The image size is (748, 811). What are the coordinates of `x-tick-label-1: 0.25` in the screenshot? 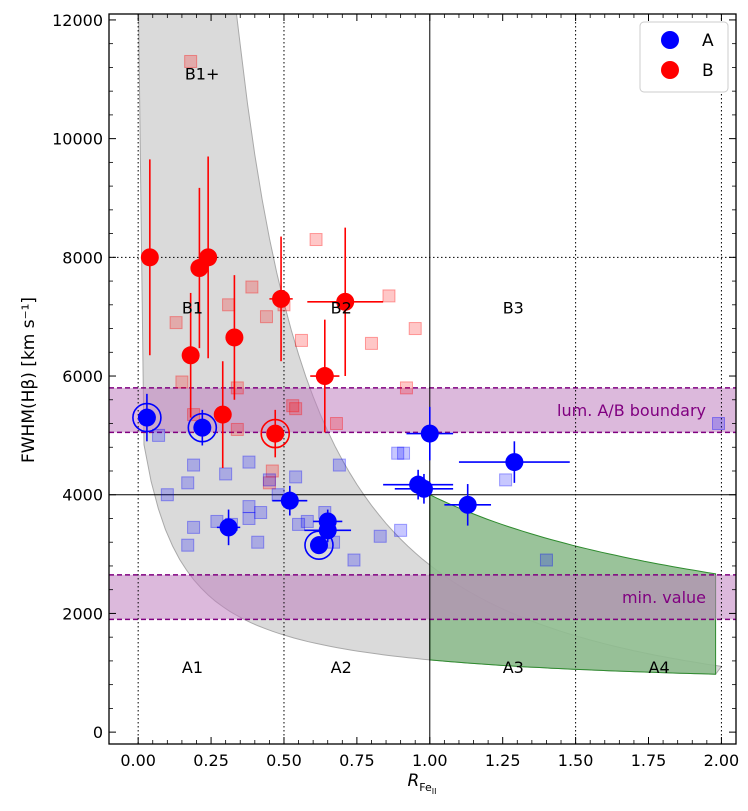 It's located at (211, 760).